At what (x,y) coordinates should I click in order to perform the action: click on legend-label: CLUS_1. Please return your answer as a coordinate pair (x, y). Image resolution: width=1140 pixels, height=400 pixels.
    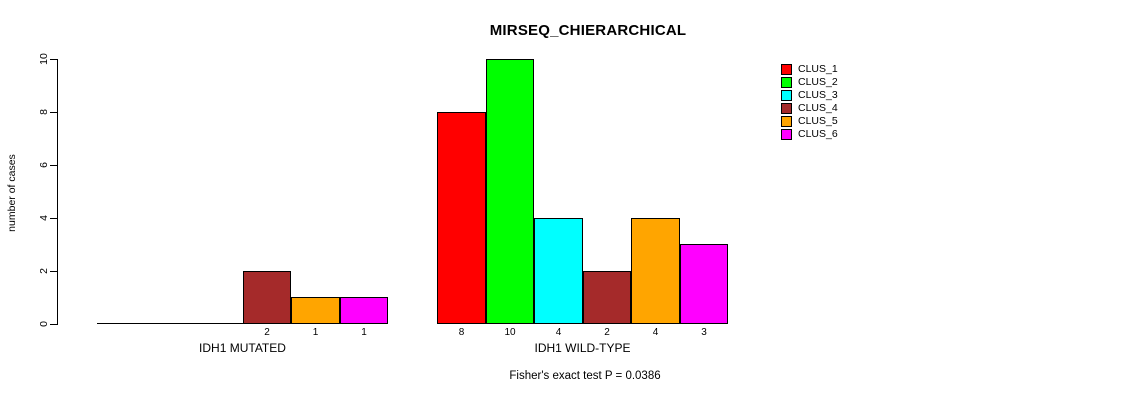
    Looking at the image, I should click on (818, 69).